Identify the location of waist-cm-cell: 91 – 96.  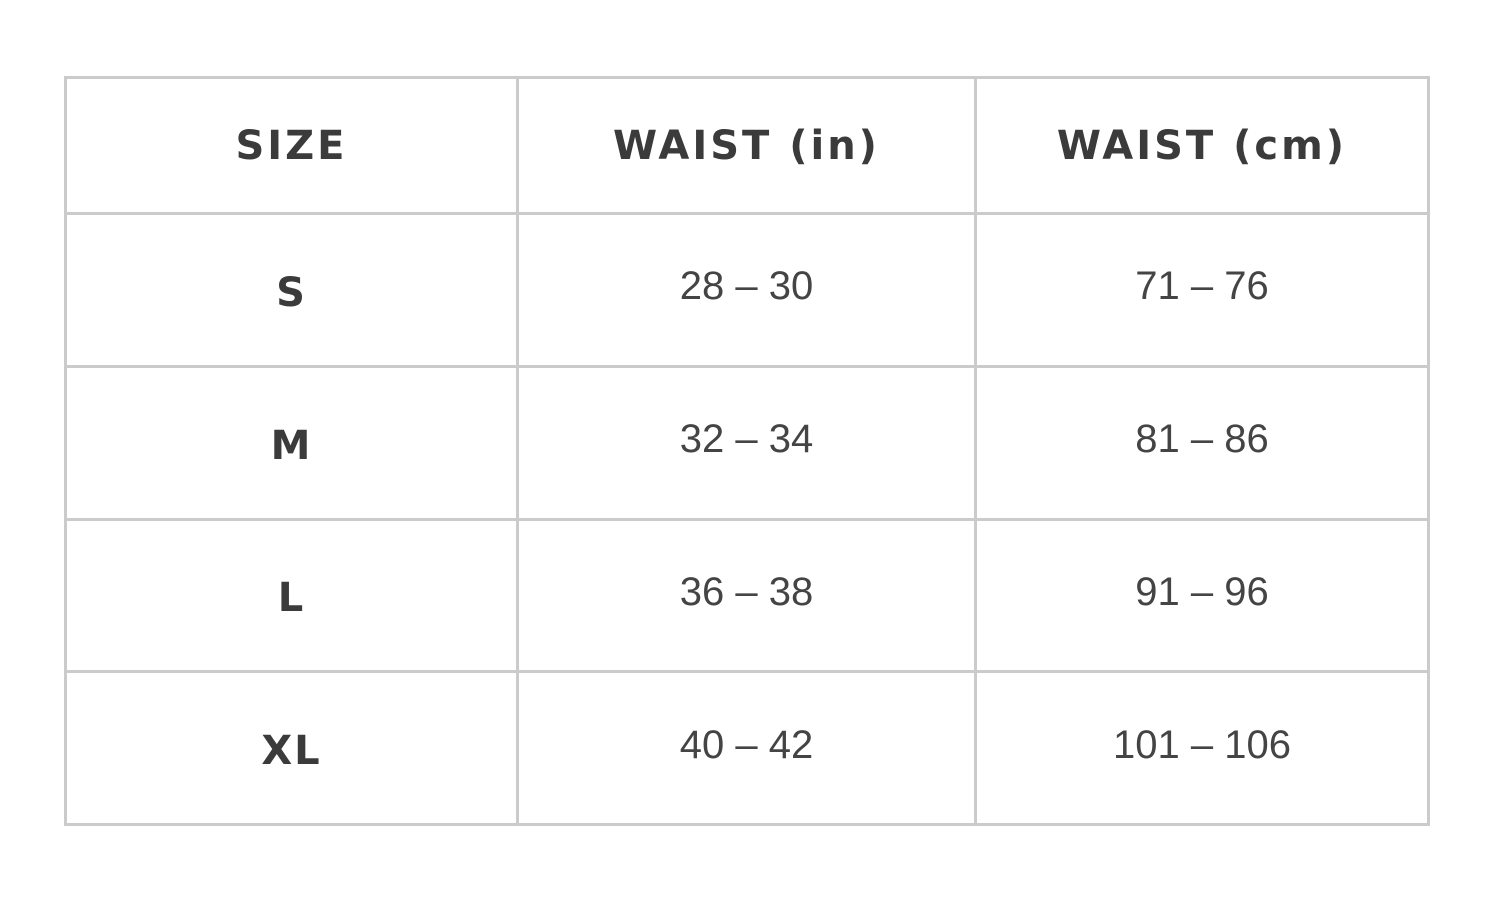
(1202, 595).